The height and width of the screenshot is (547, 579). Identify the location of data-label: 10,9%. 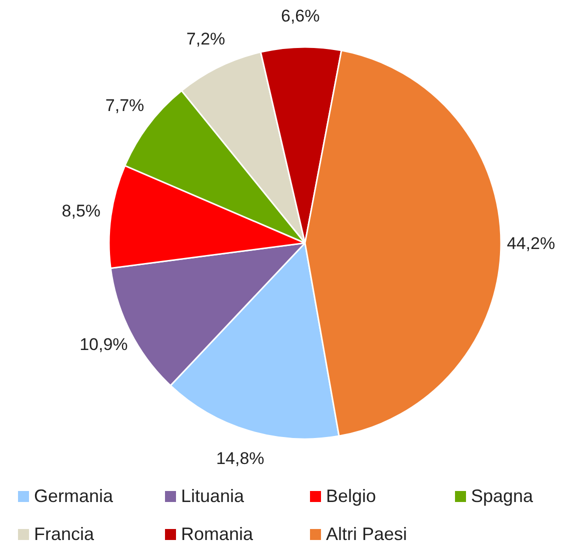
(104, 344).